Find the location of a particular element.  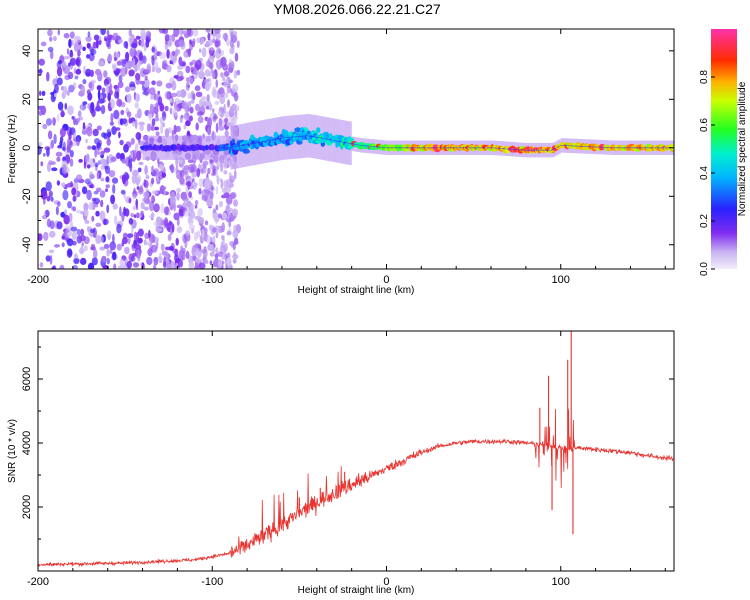

spectrogram-ytick-label: 0 is located at coordinates (27, 148).